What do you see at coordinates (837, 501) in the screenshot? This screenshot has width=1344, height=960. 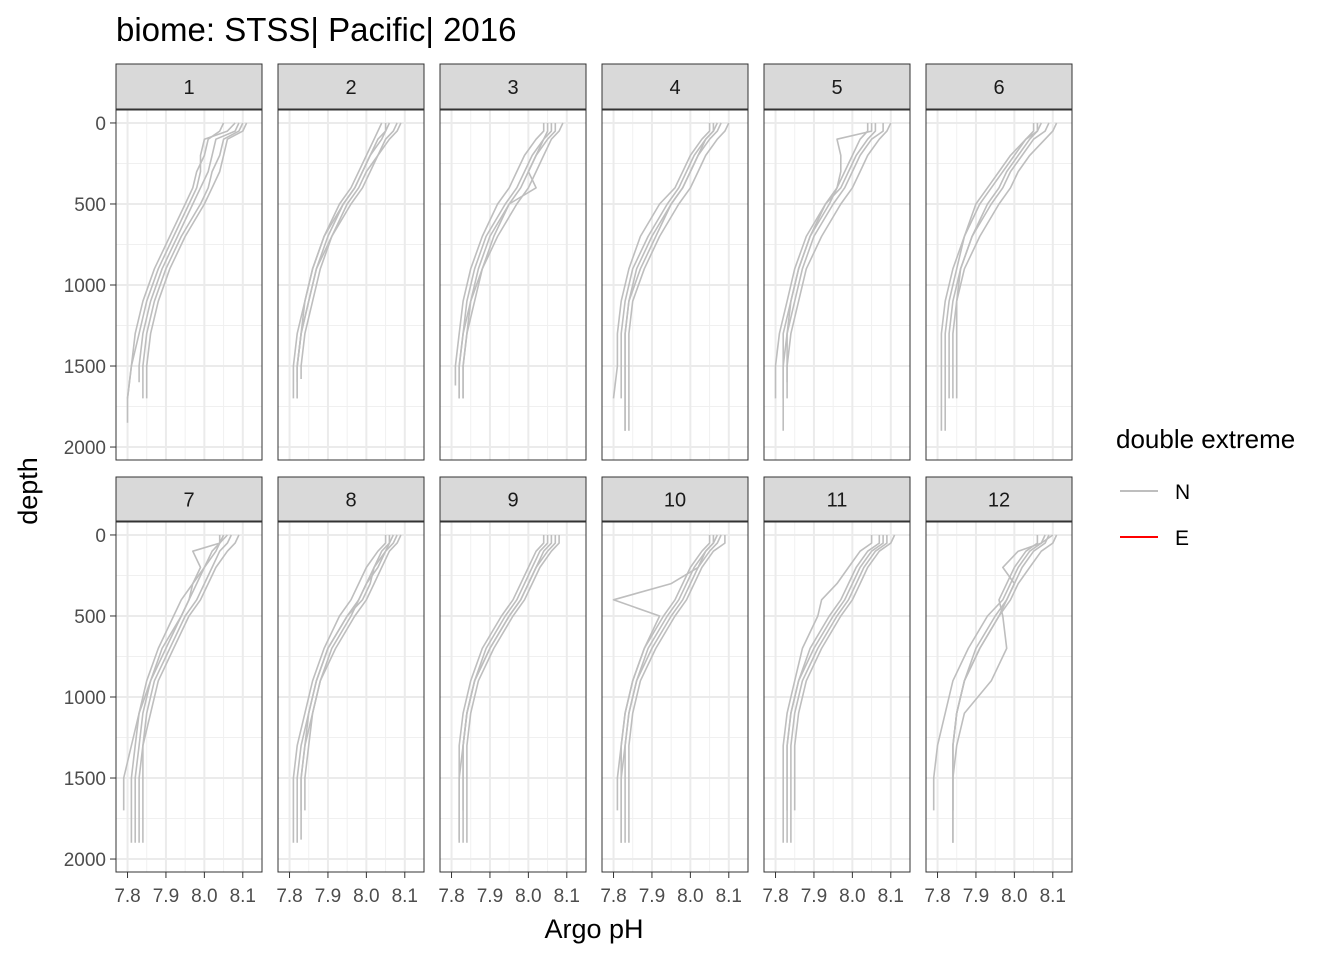 I see `facet-strip-label: 11` at bounding box center [837, 501].